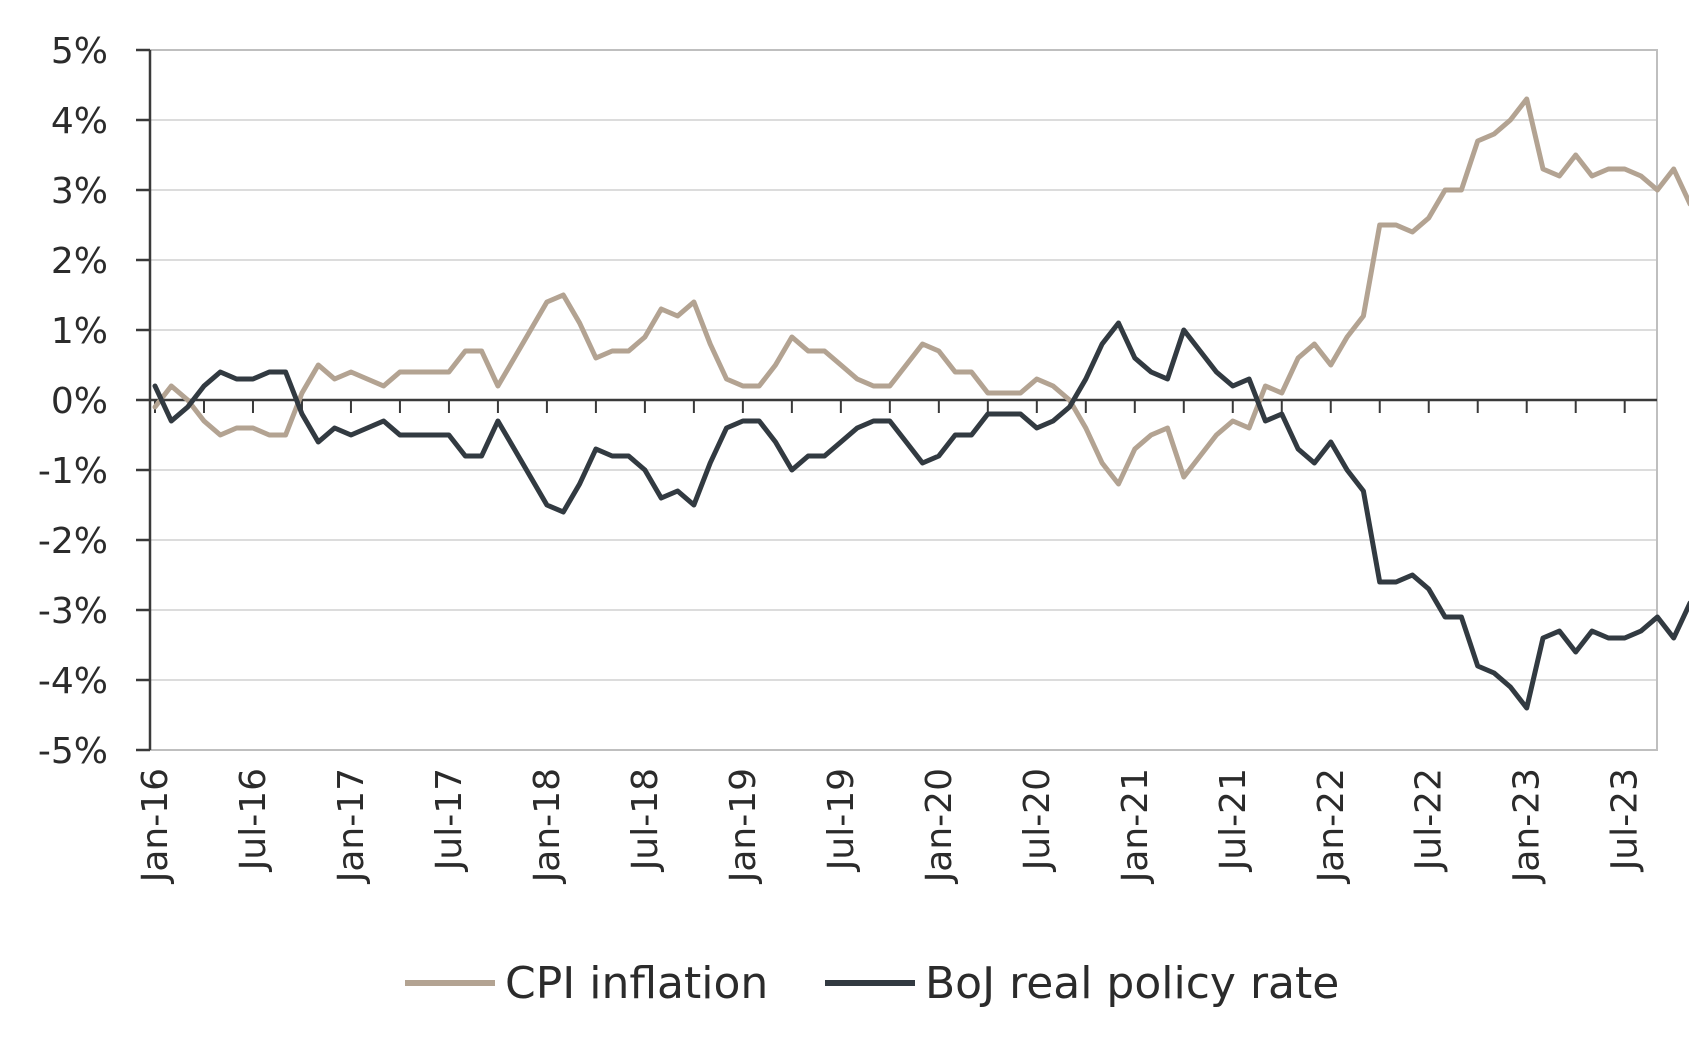 The width and height of the screenshot is (1689, 1040). Describe the element at coordinates (73, 751) in the screenshot. I see `y-tick-label: -5%` at that location.